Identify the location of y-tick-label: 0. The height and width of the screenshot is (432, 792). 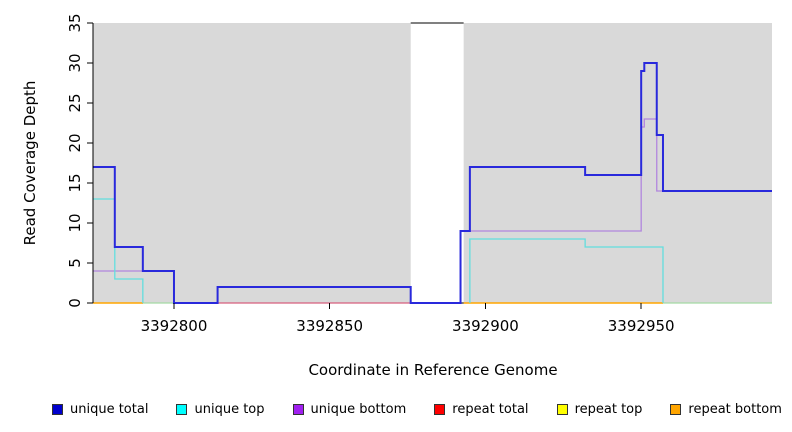
(75, 303).